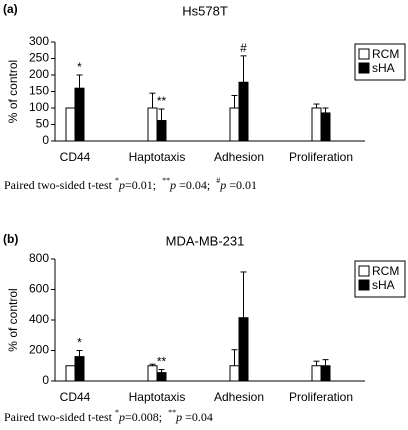  Describe the element at coordinates (10, 9) in the screenshot. I see `panel-label: (a)` at that location.